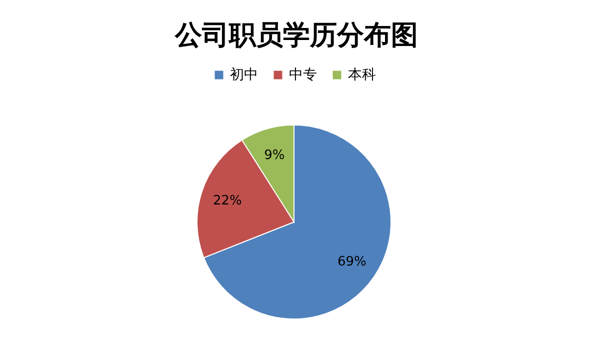 Image resolution: width=593 pixels, height=358 pixels. I want to click on data-label: 69%, so click(351, 262).